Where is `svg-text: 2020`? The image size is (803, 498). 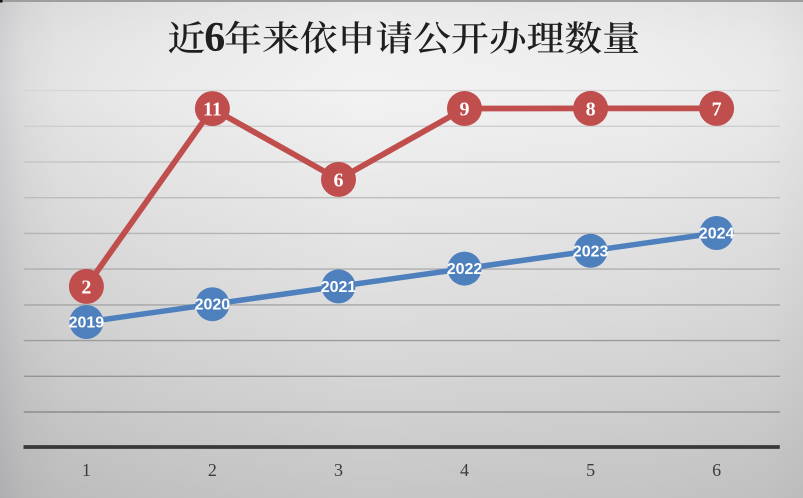
svg-text: 2020 is located at coordinates (213, 305).